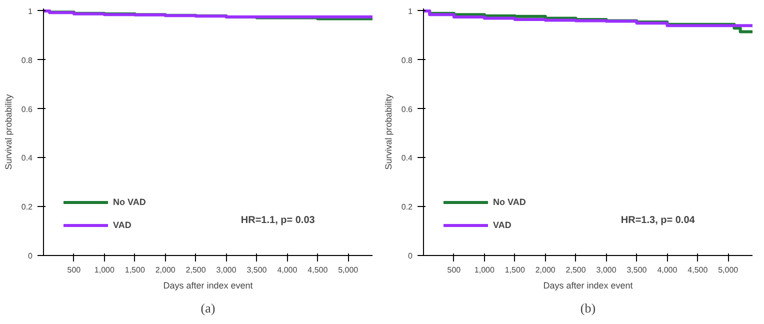 This screenshot has width=764, height=324. What do you see at coordinates (278, 220) in the screenshot?
I see `annotation: HR=1.1, p= 0.03` at bounding box center [278, 220].